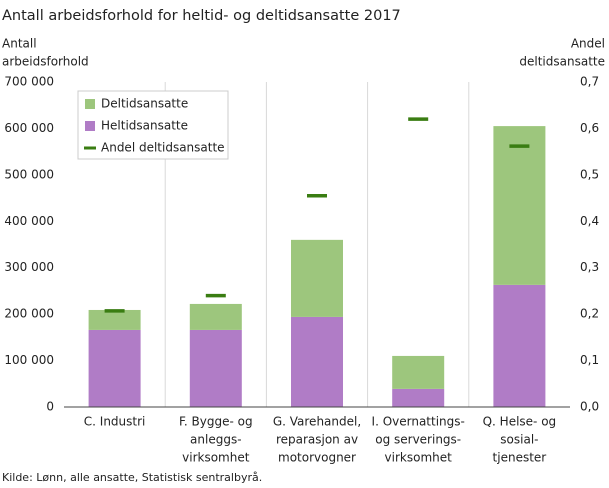  What do you see at coordinates (29, 128) in the screenshot?
I see `y-tick-label: 600 000` at bounding box center [29, 128].